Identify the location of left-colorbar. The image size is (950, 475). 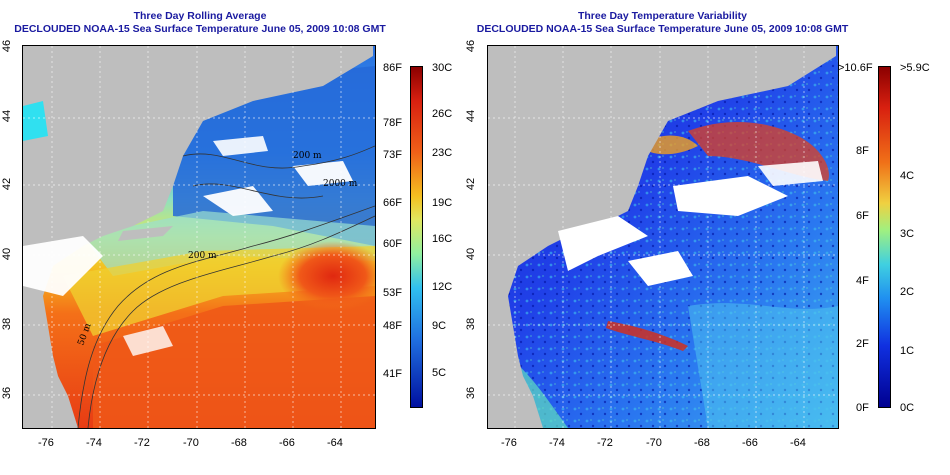
(416, 237).